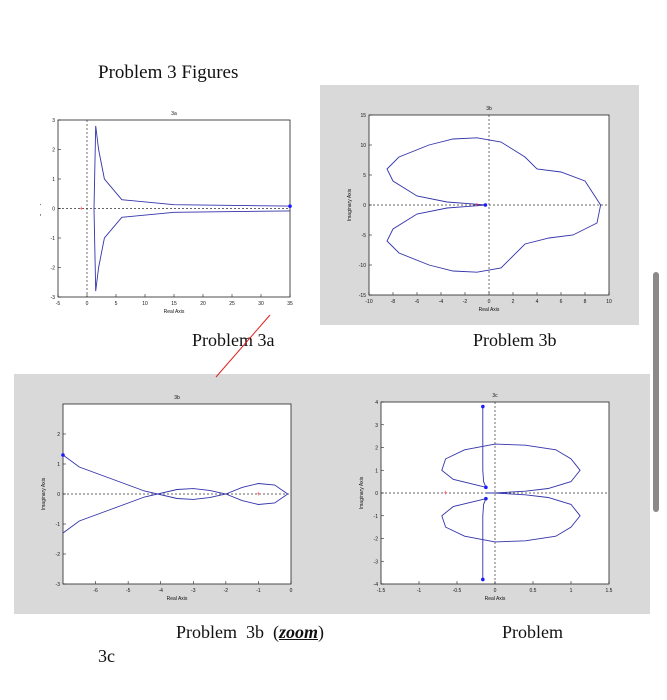  I want to click on y-tick-label: 5, so click(364, 176).